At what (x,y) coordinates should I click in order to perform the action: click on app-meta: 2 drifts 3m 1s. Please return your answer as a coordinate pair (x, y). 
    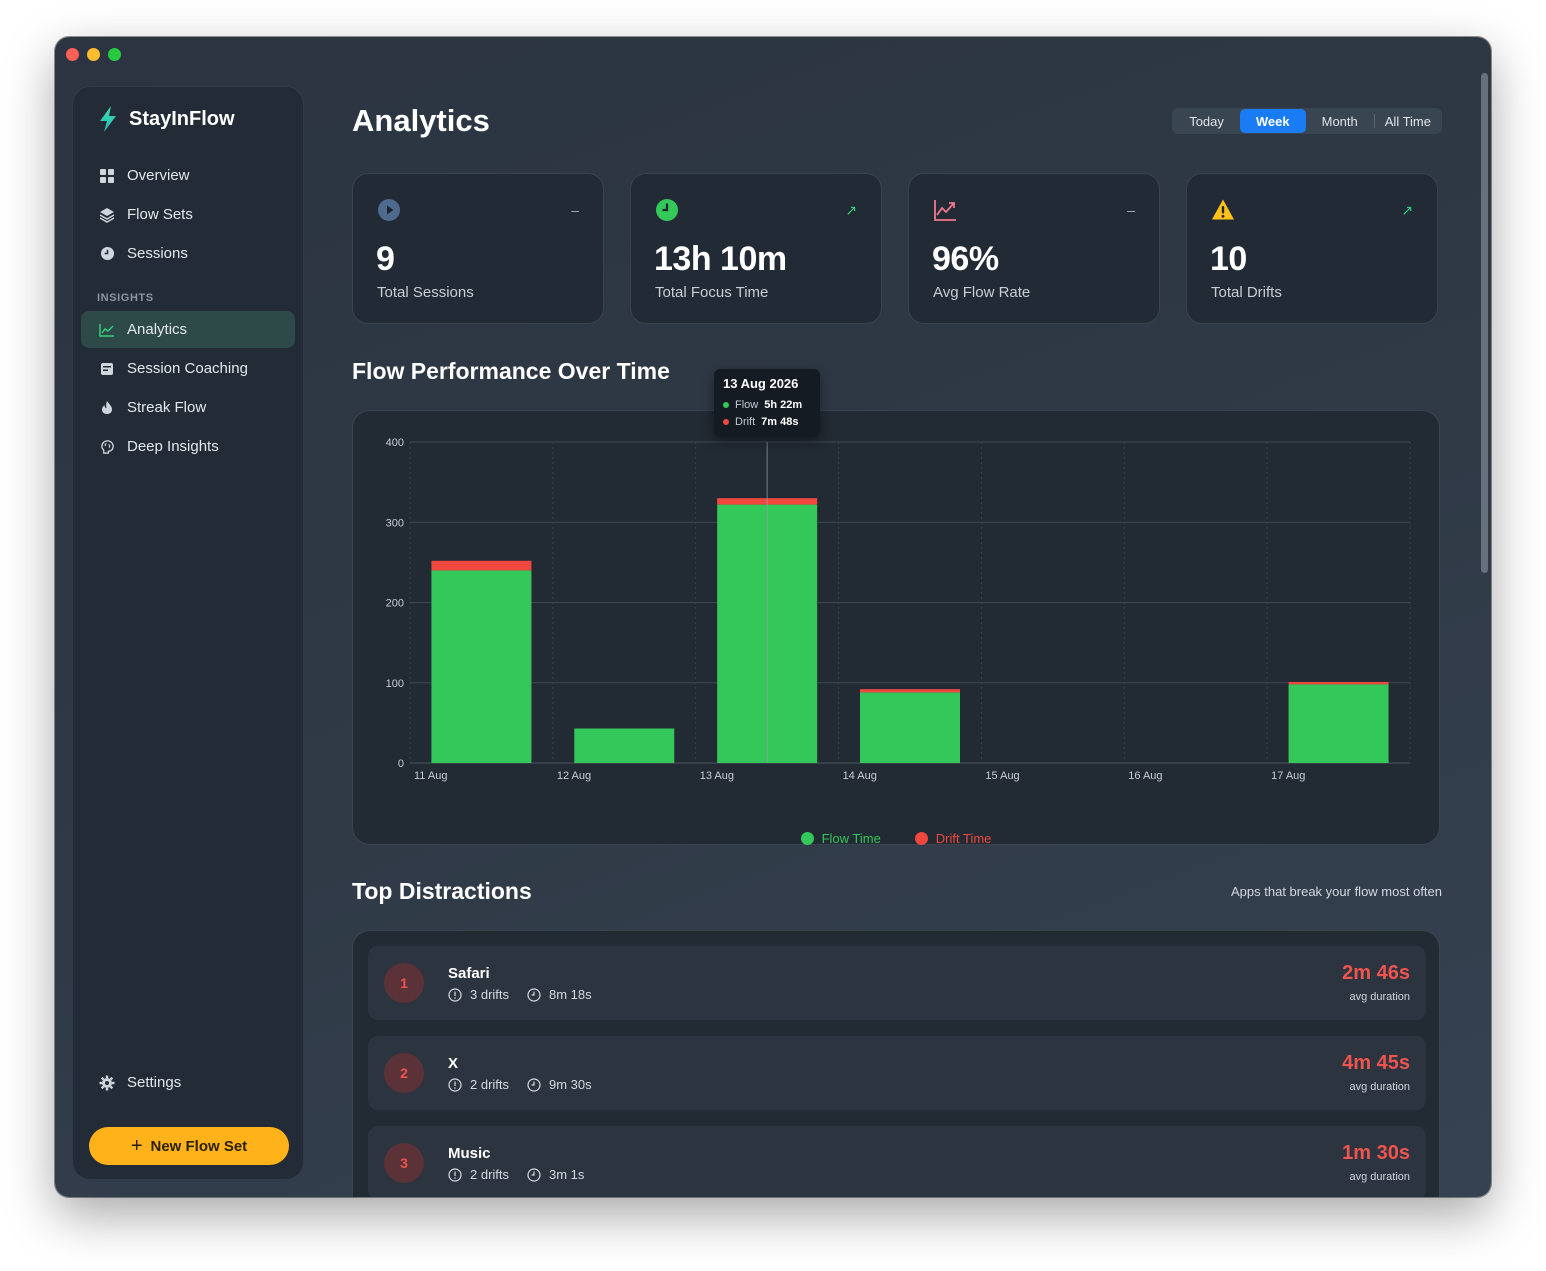
    Looking at the image, I should click on (516, 1174).